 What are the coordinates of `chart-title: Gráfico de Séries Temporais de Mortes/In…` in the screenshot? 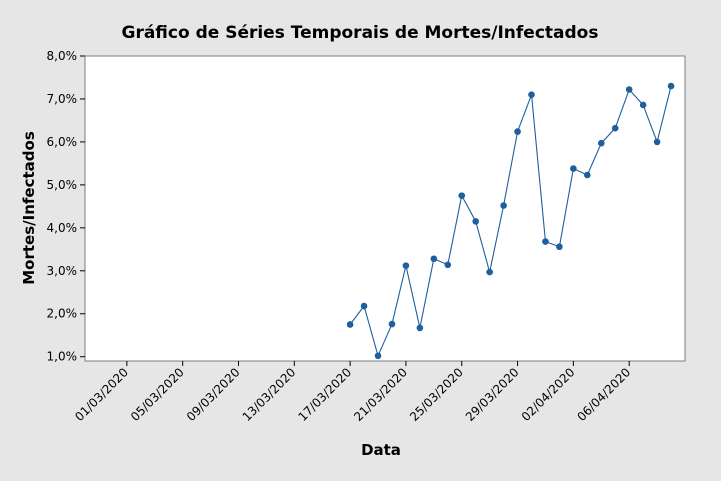 It's located at (360, 33).